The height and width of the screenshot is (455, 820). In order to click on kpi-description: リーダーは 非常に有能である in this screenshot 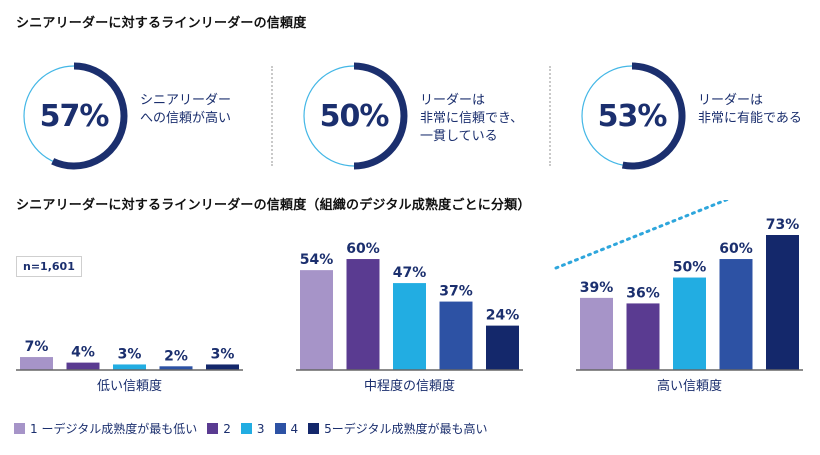, I will do `click(750, 109)`.